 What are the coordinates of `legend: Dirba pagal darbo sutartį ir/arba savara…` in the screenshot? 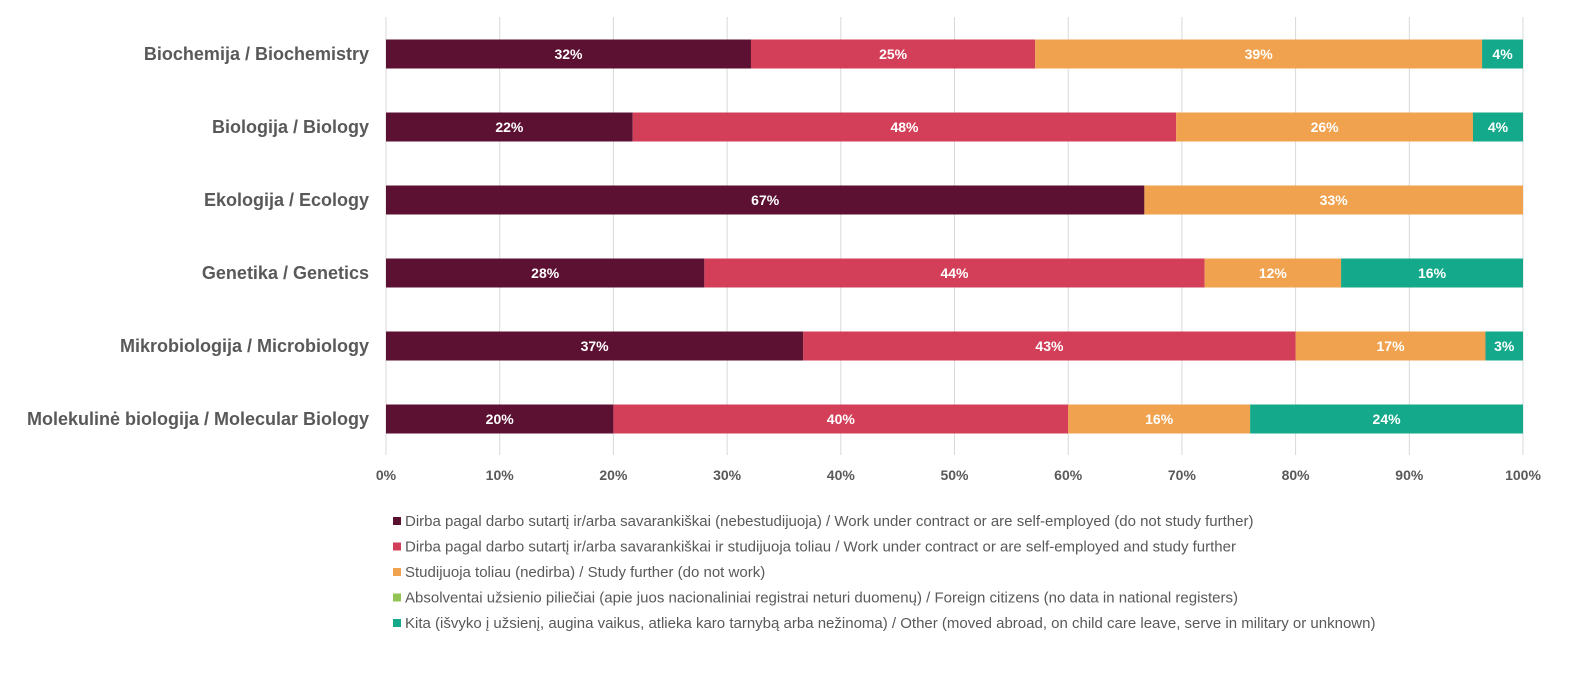 It's located at (884, 572).